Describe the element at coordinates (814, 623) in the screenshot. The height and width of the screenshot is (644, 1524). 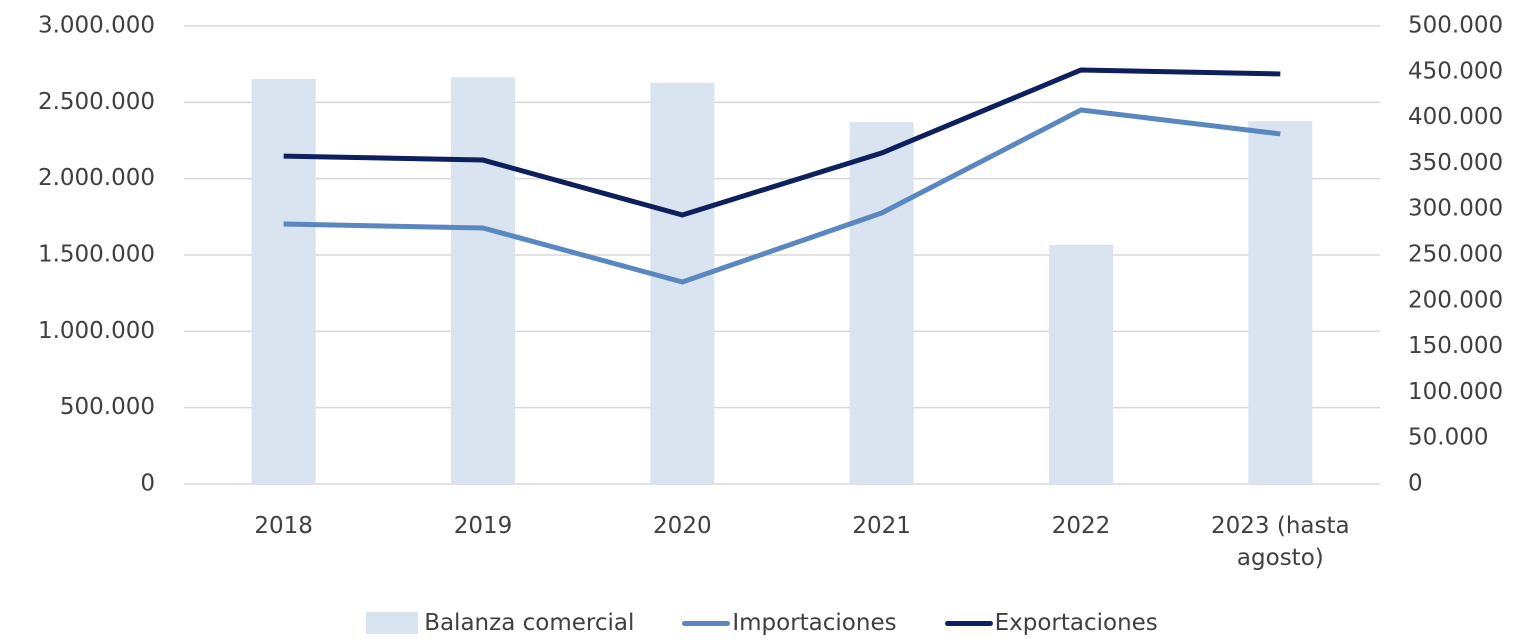
I see `legend-label: Importaciones` at that location.